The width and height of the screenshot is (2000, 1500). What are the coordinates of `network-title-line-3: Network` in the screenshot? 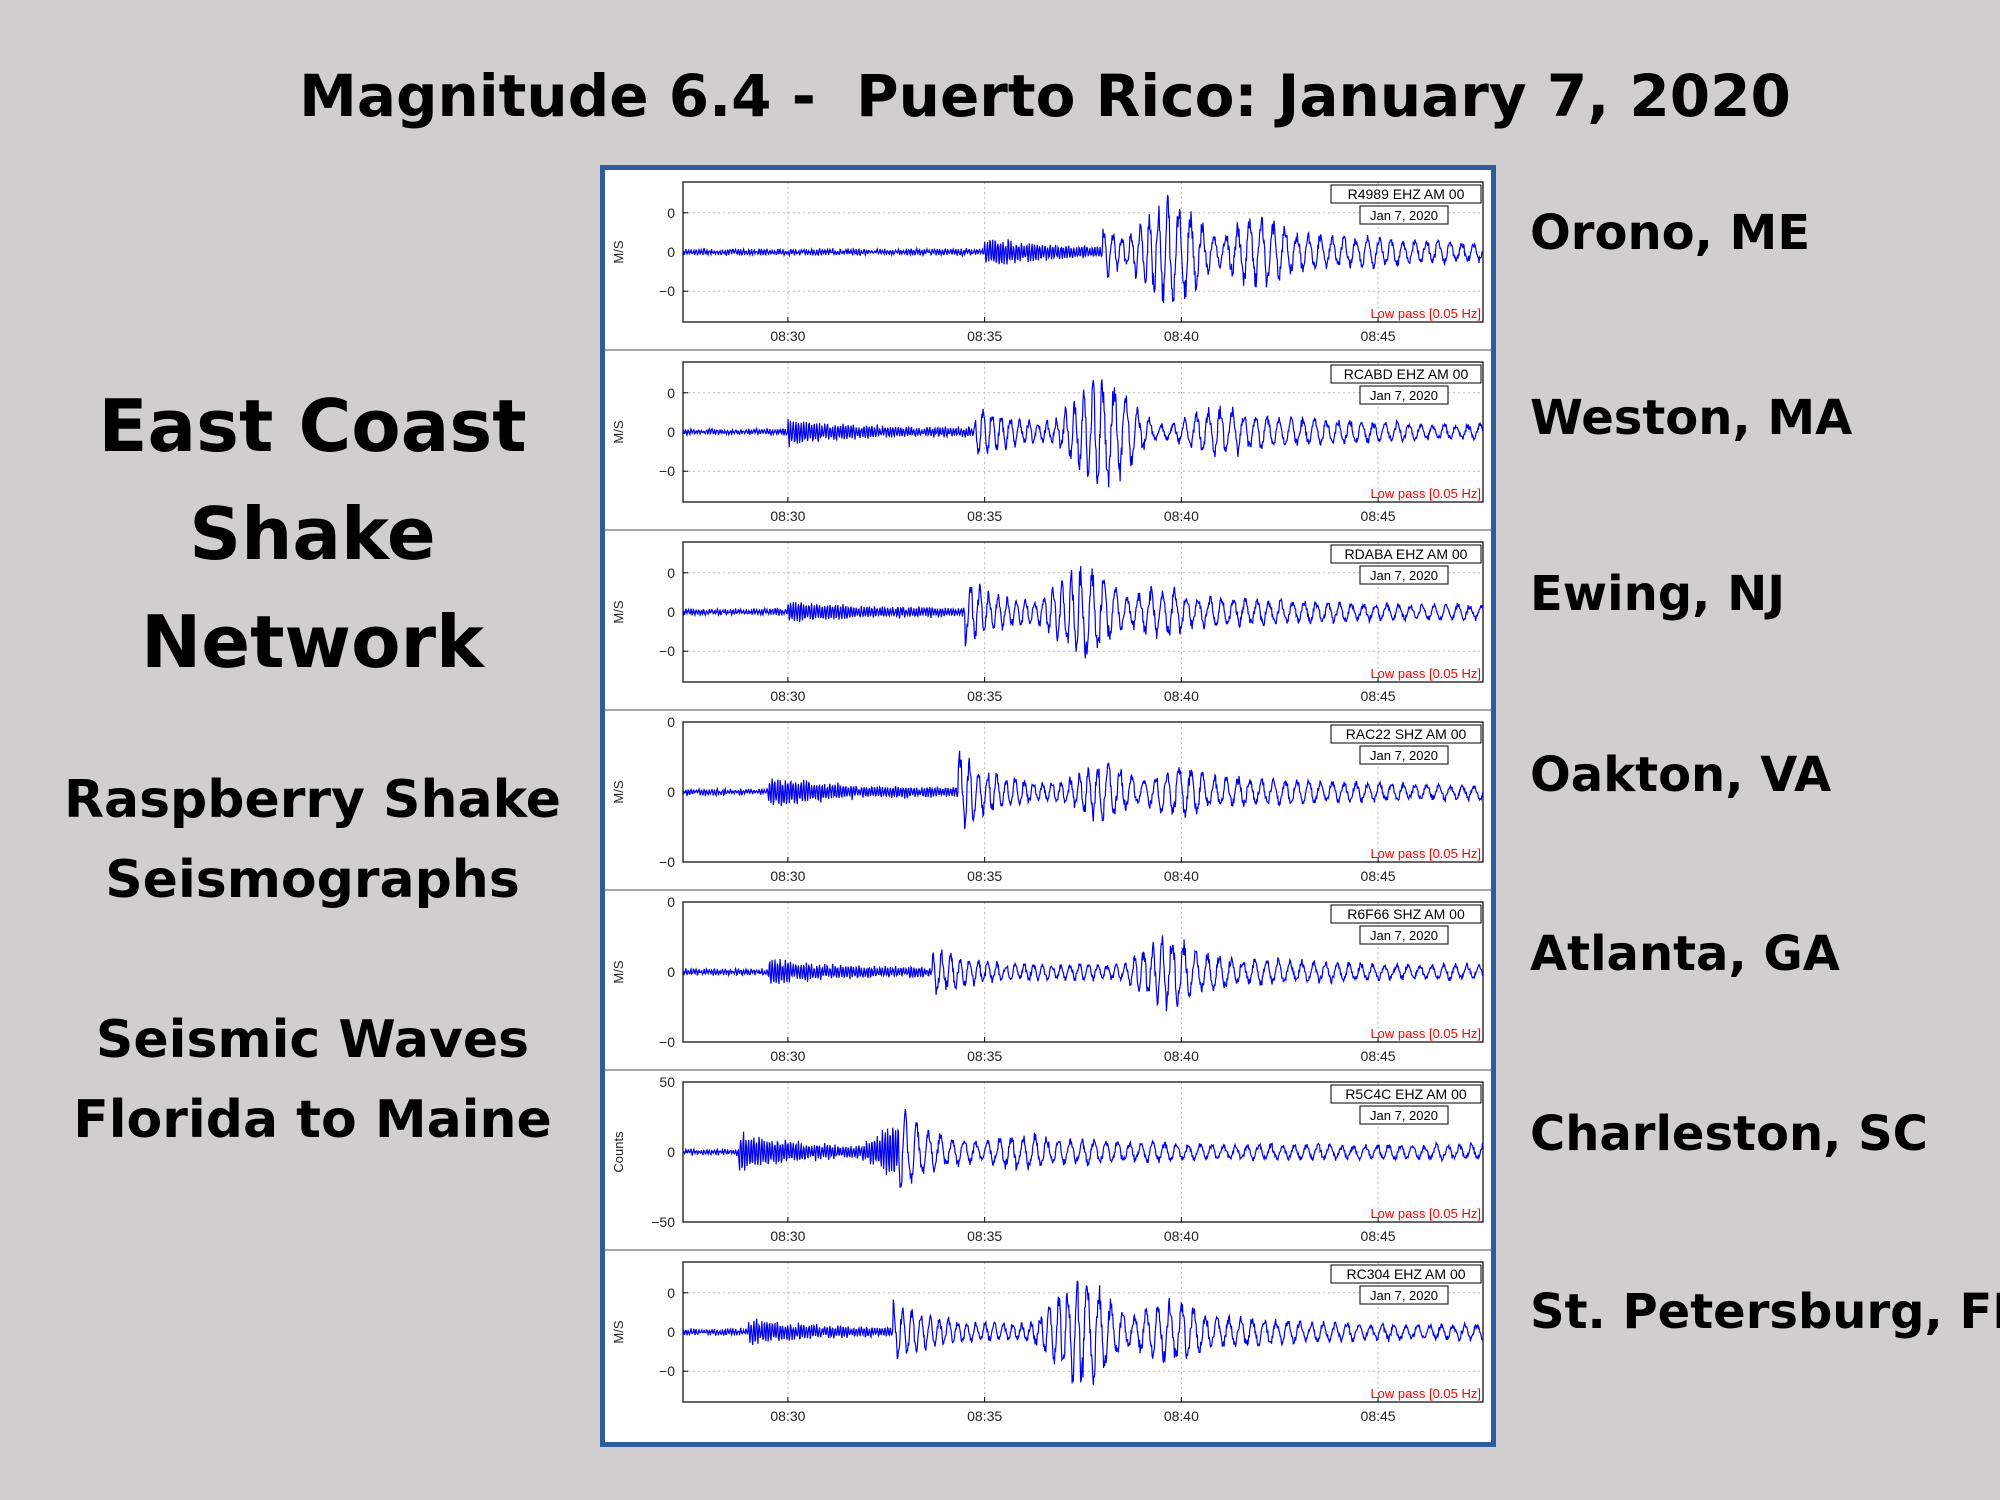 It's located at (312, 642).